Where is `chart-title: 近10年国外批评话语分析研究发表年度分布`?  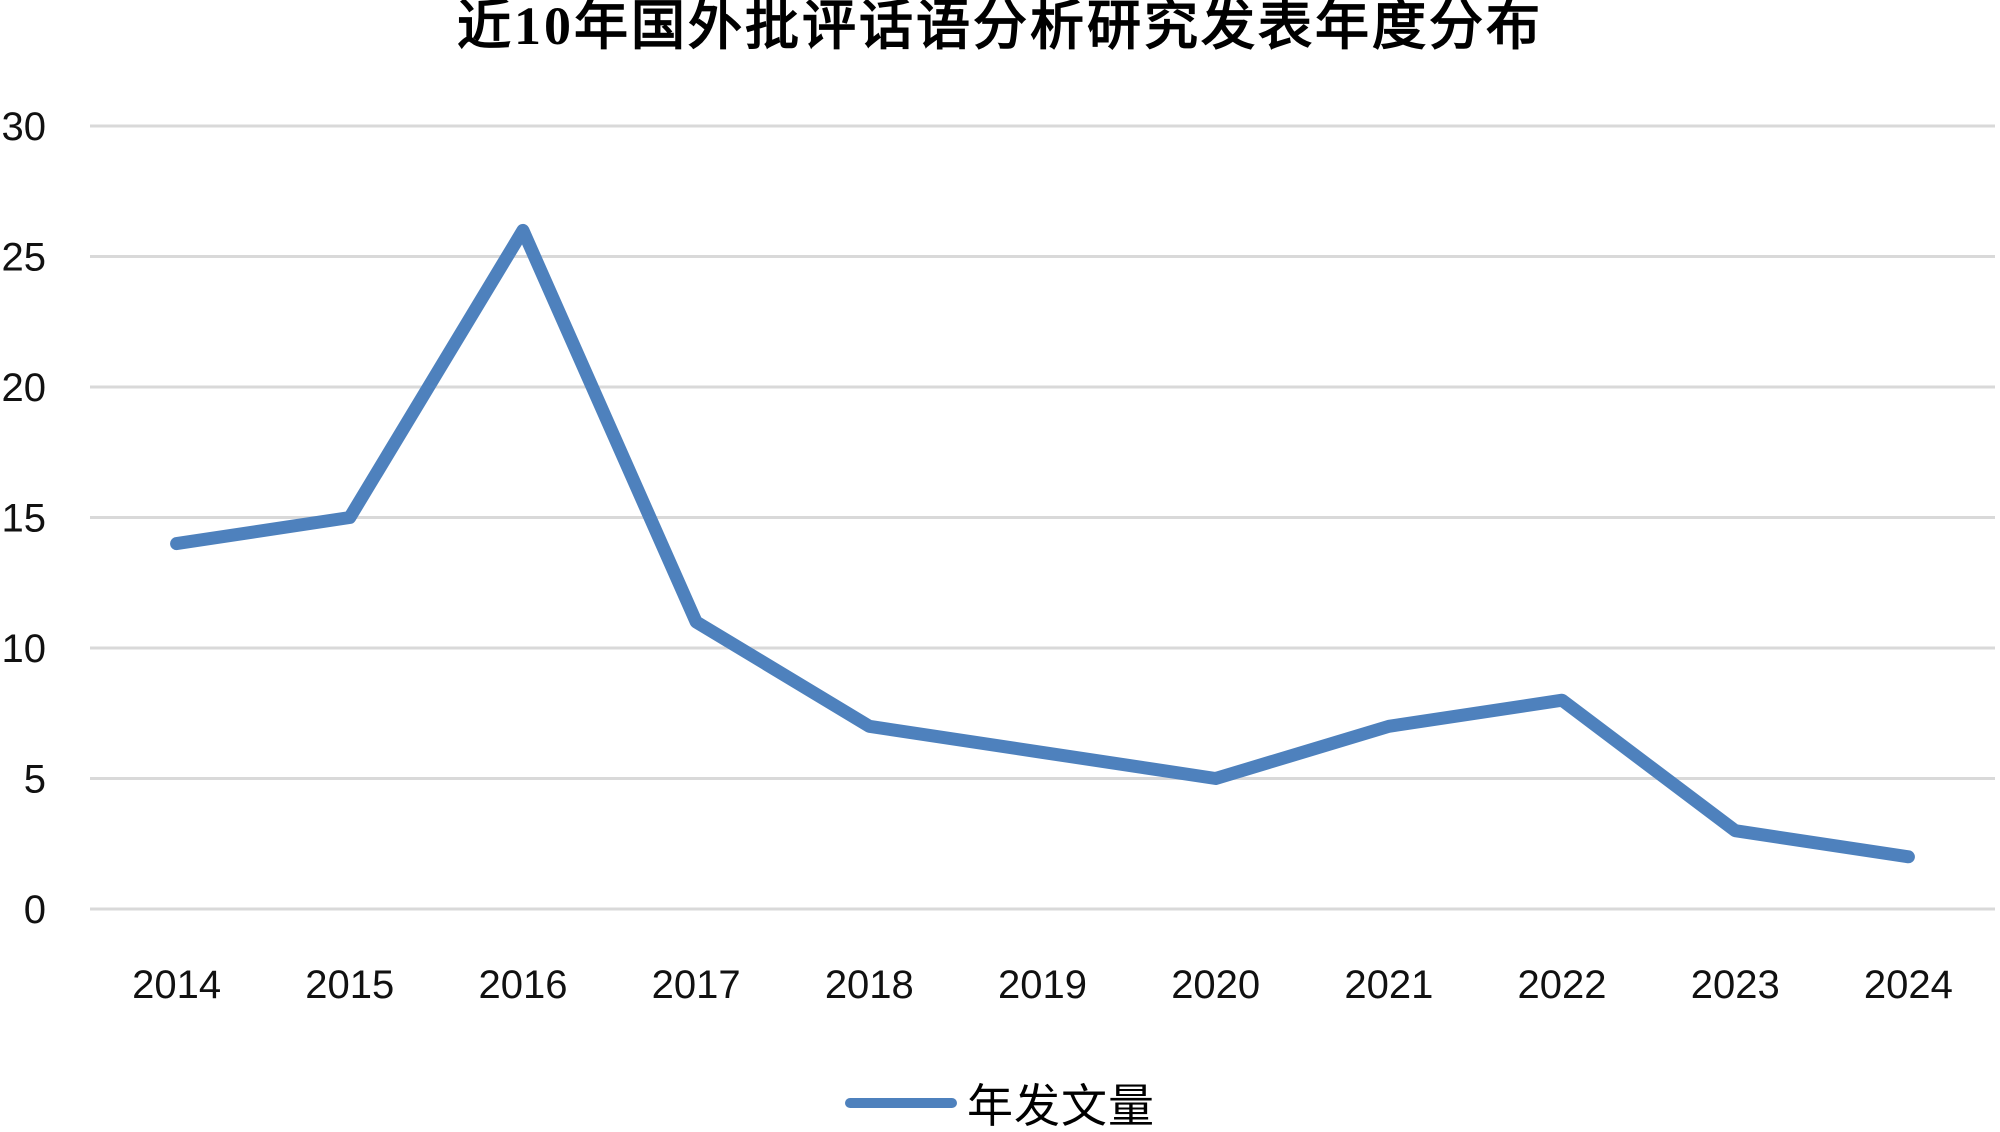 chart-title: 近10年国外批评话语分析研究发表年度分布 is located at coordinates (1000, 28).